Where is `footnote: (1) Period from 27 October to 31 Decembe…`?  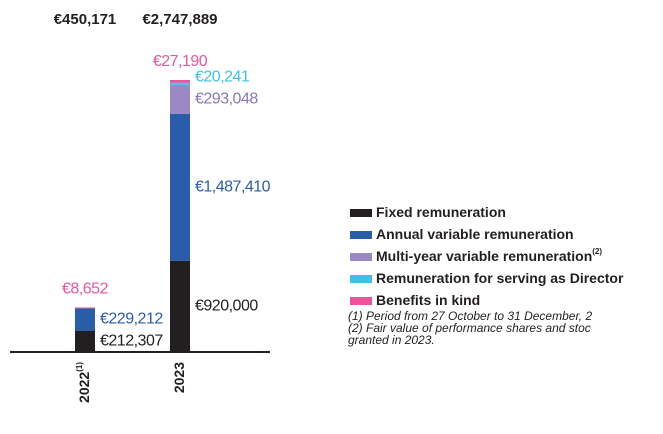
footnote: (1) Period from 27 October to 31 Decembe… is located at coordinates (470, 316).